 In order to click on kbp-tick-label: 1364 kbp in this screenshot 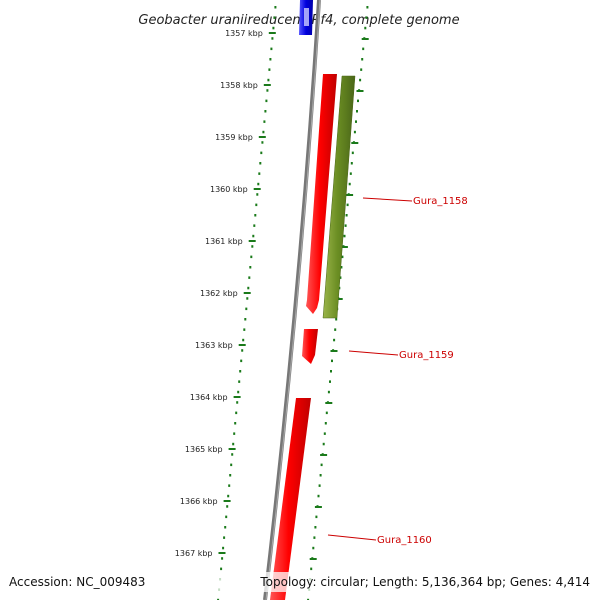, I will do `click(209, 397)`.